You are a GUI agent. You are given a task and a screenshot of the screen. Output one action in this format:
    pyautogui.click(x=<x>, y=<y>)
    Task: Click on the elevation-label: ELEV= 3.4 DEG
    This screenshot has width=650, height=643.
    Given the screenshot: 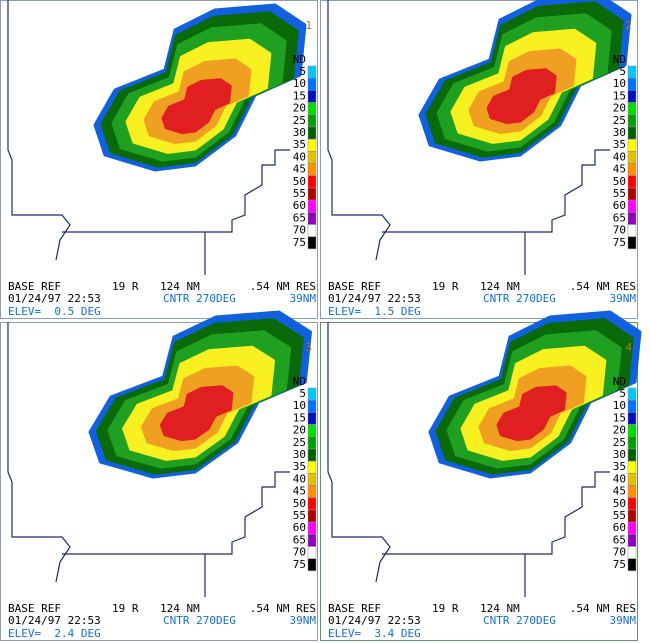 What is the action you would take?
    pyautogui.click(x=374, y=633)
    